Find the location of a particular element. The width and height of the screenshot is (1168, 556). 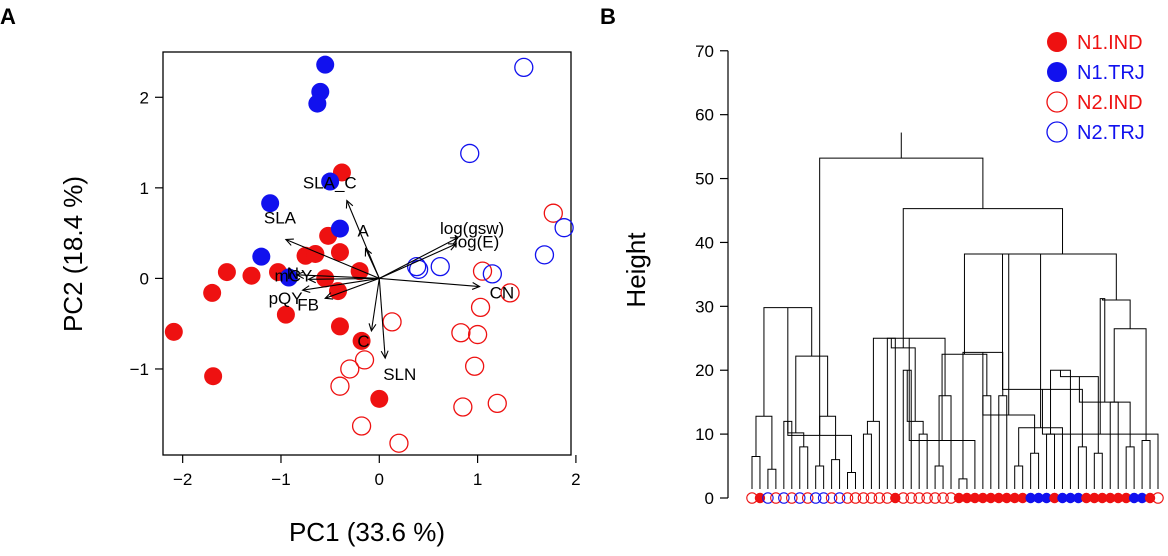

dendrogram-y-axis-title: Height is located at coordinates (636, 270).